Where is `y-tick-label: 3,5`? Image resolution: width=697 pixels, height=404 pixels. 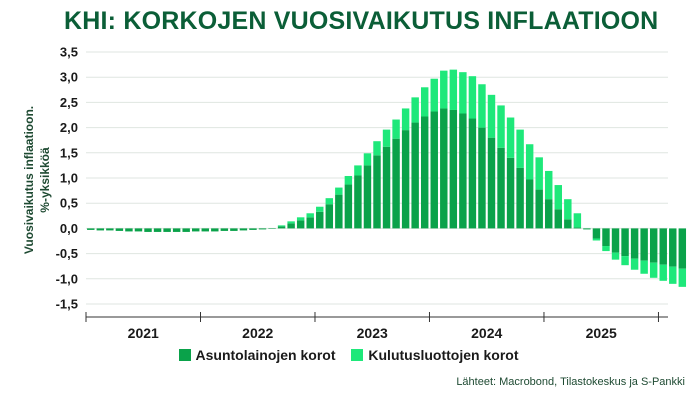 y-tick-label: 3,5 is located at coordinates (69, 52).